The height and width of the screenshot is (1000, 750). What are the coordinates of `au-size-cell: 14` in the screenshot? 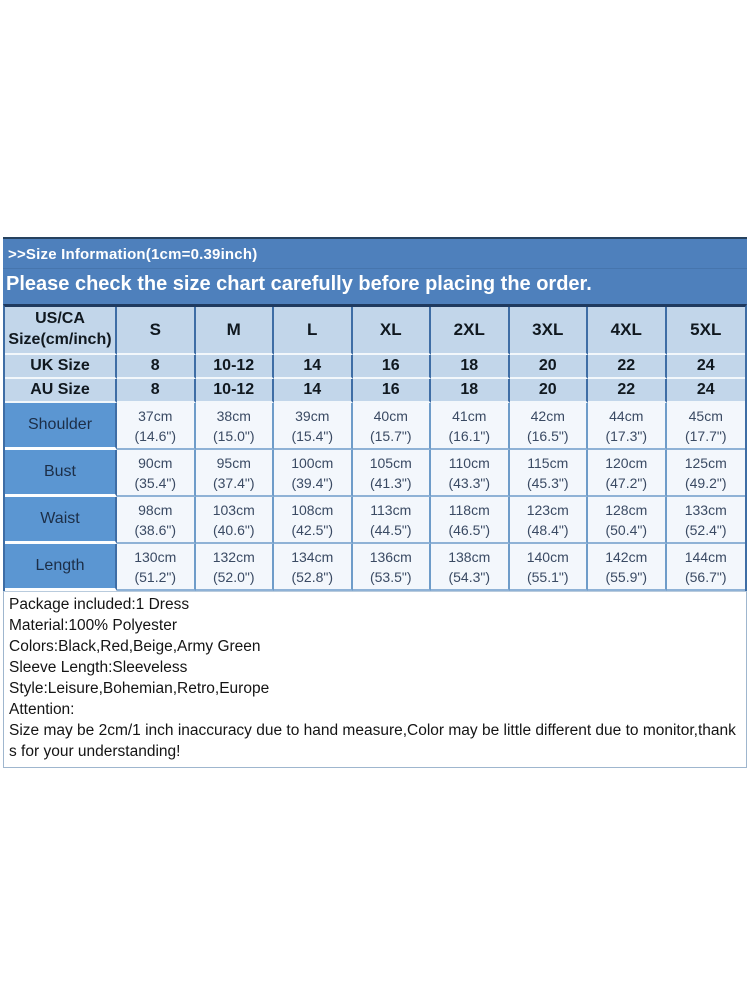 It's located at (313, 391).